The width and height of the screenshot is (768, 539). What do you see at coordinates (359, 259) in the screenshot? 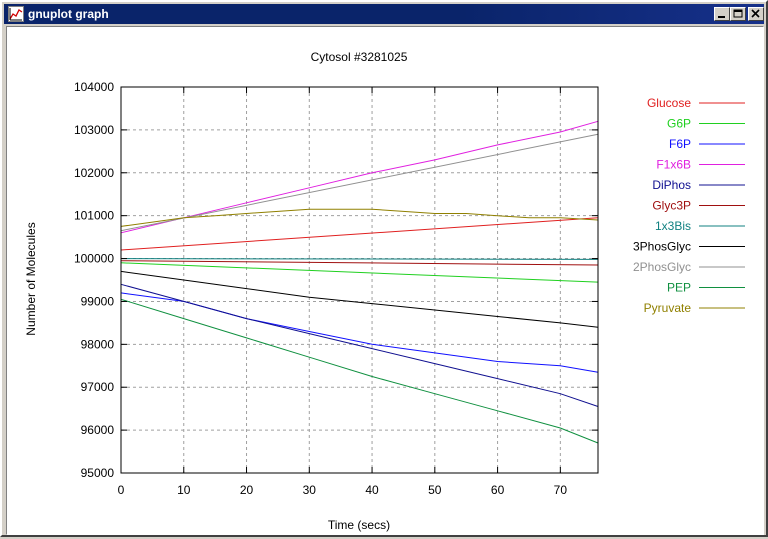
I see `series-line-1x3bis` at bounding box center [359, 259].